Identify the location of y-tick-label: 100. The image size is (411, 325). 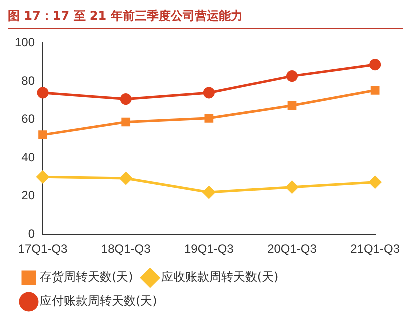
(25, 43).